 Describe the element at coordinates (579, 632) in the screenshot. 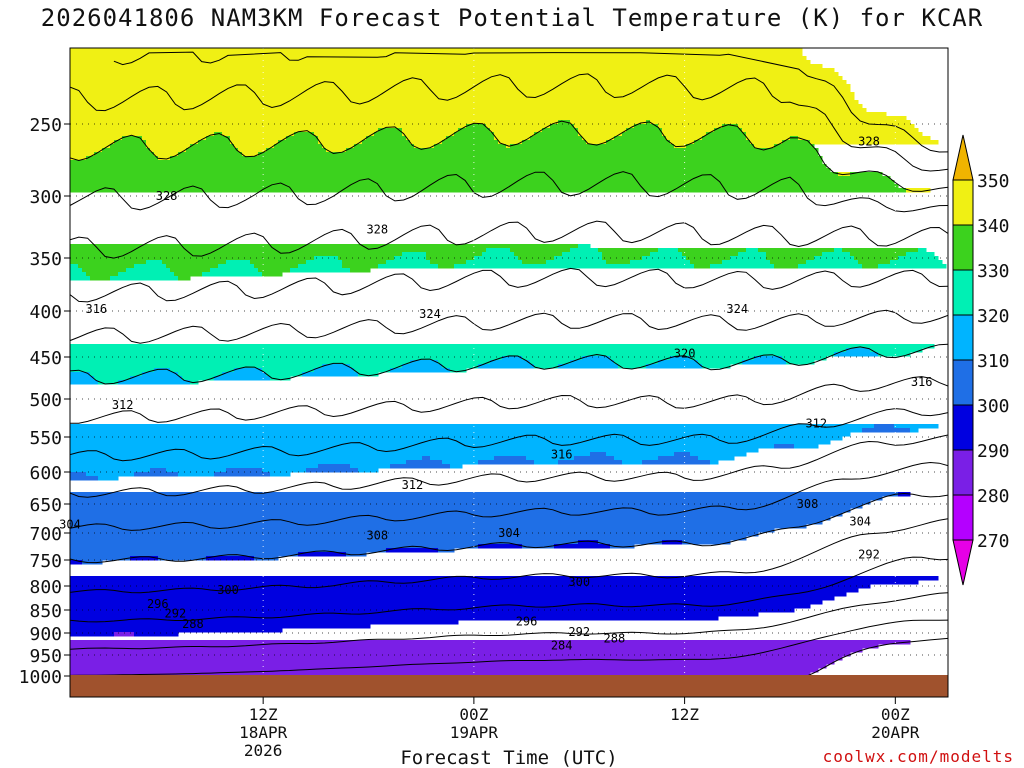

I see `contour-label: 292` at that location.